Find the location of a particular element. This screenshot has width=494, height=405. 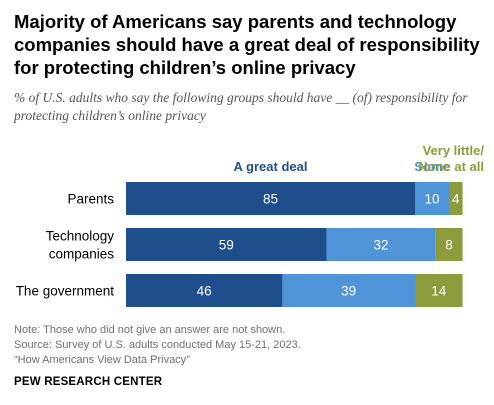

data-label-2-2: 14 is located at coordinates (439, 291).